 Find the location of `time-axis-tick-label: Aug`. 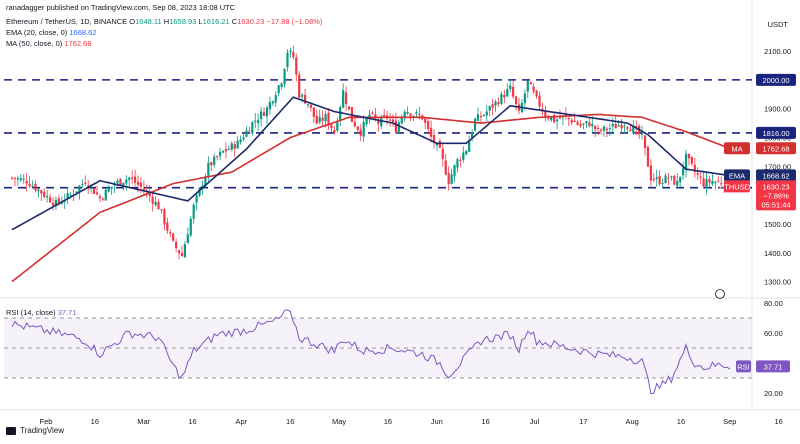

time-axis-tick-label: Aug is located at coordinates (631, 421).